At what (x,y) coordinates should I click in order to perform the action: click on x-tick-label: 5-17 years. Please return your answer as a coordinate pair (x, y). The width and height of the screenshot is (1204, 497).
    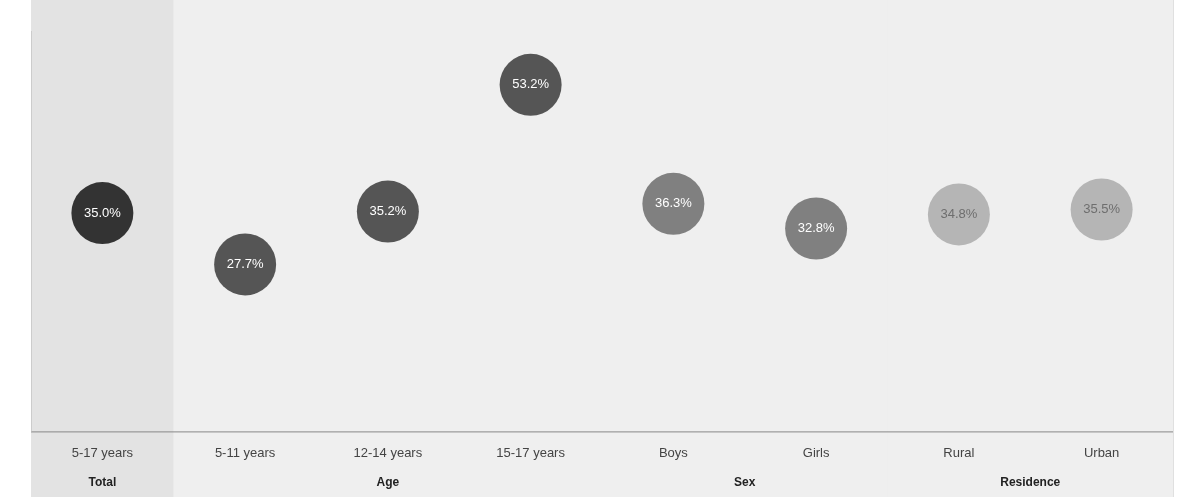
    Looking at the image, I should click on (102, 452).